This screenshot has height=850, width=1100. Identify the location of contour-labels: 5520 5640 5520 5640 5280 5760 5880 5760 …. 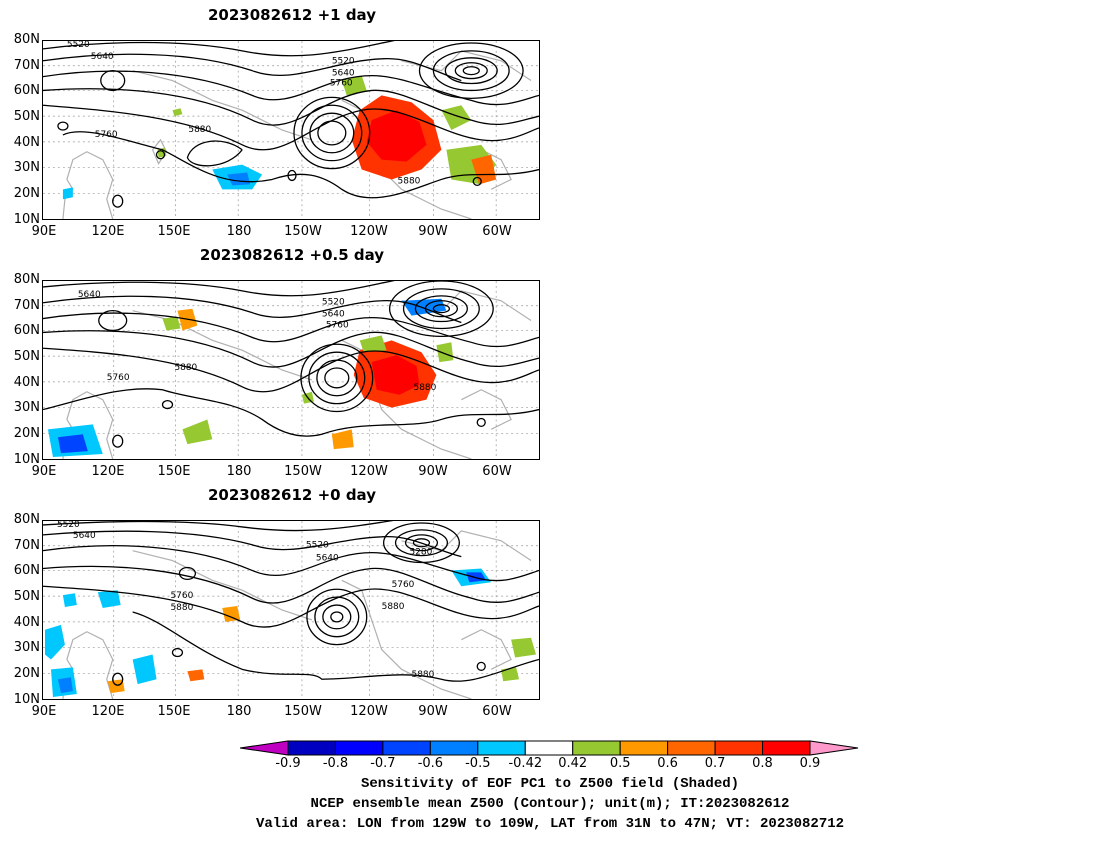
(246, 600).